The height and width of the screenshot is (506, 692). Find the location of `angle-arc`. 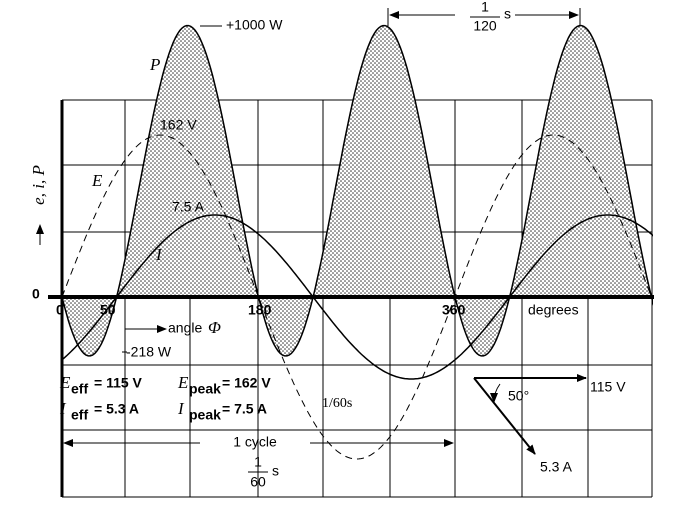

angle-arc is located at coordinates (495, 393).